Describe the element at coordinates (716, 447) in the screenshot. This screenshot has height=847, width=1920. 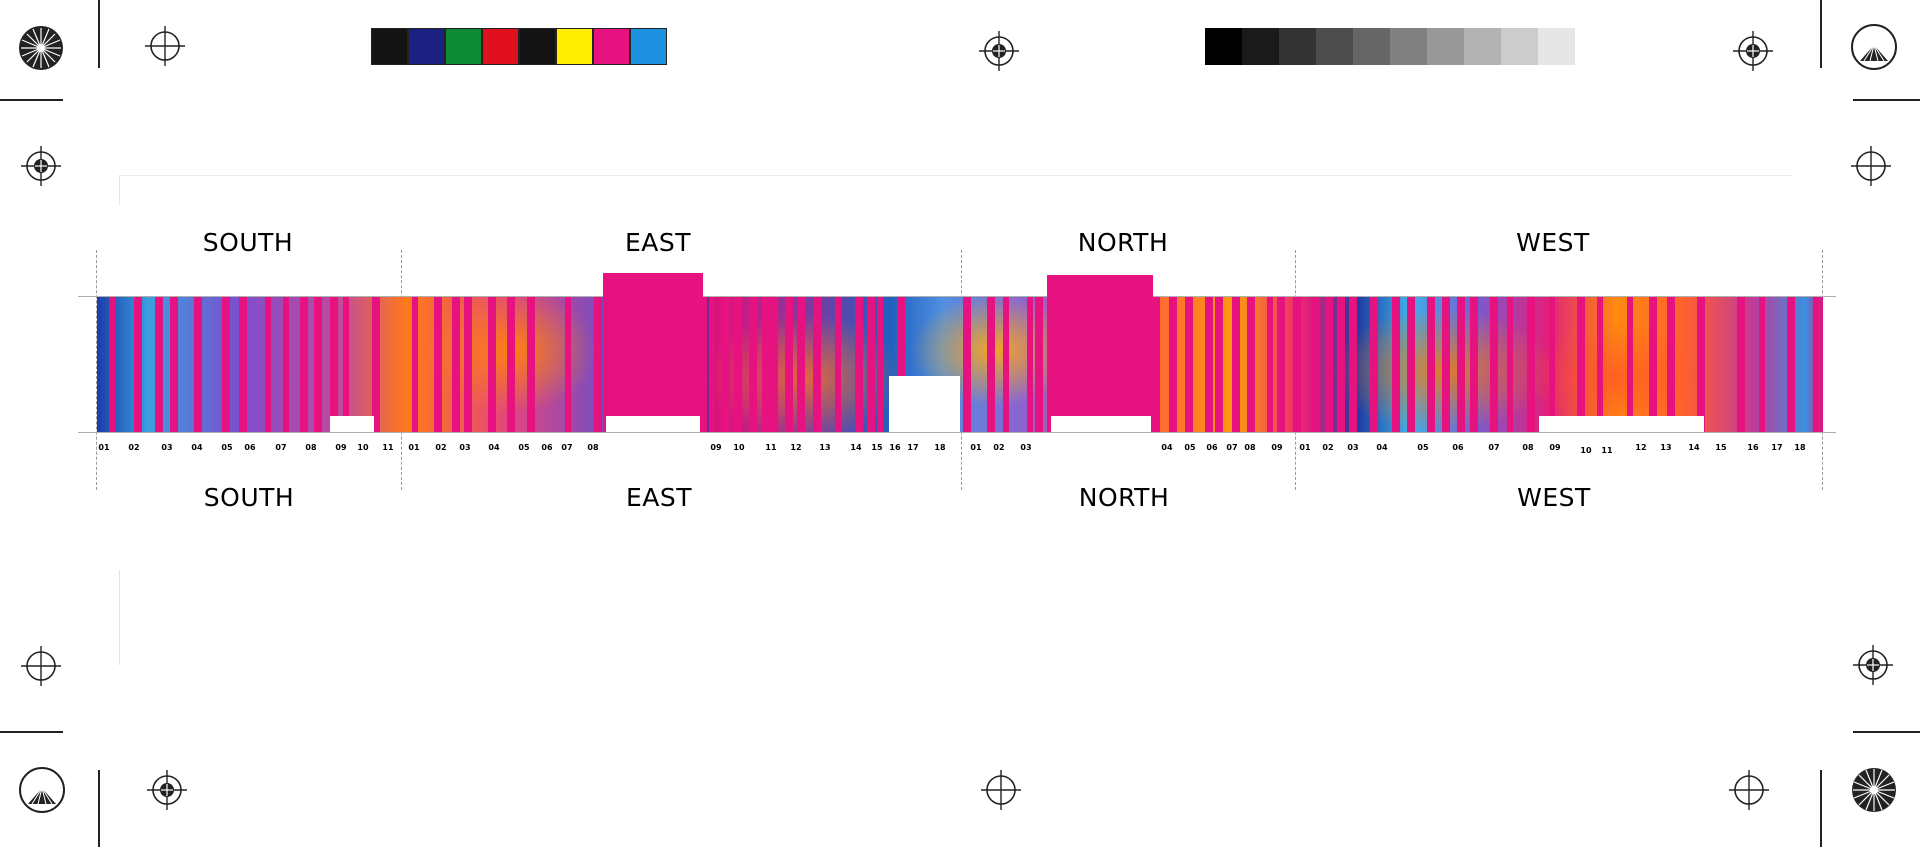
I see `segment-number: 09` at that location.